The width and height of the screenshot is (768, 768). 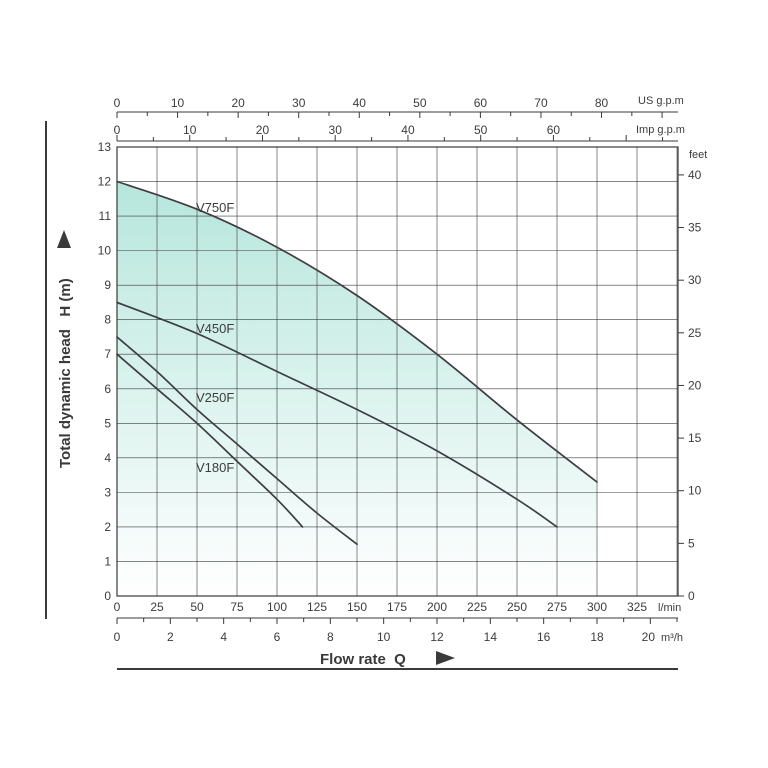 I want to click on feet-tick-label: 0, so click(x=691, y=596).